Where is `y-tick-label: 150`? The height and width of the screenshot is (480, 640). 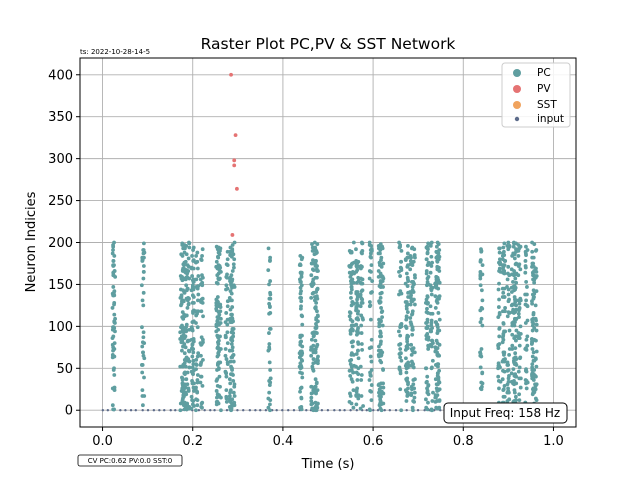 y-tick-label: 150 is located at coordinates (60, 285).